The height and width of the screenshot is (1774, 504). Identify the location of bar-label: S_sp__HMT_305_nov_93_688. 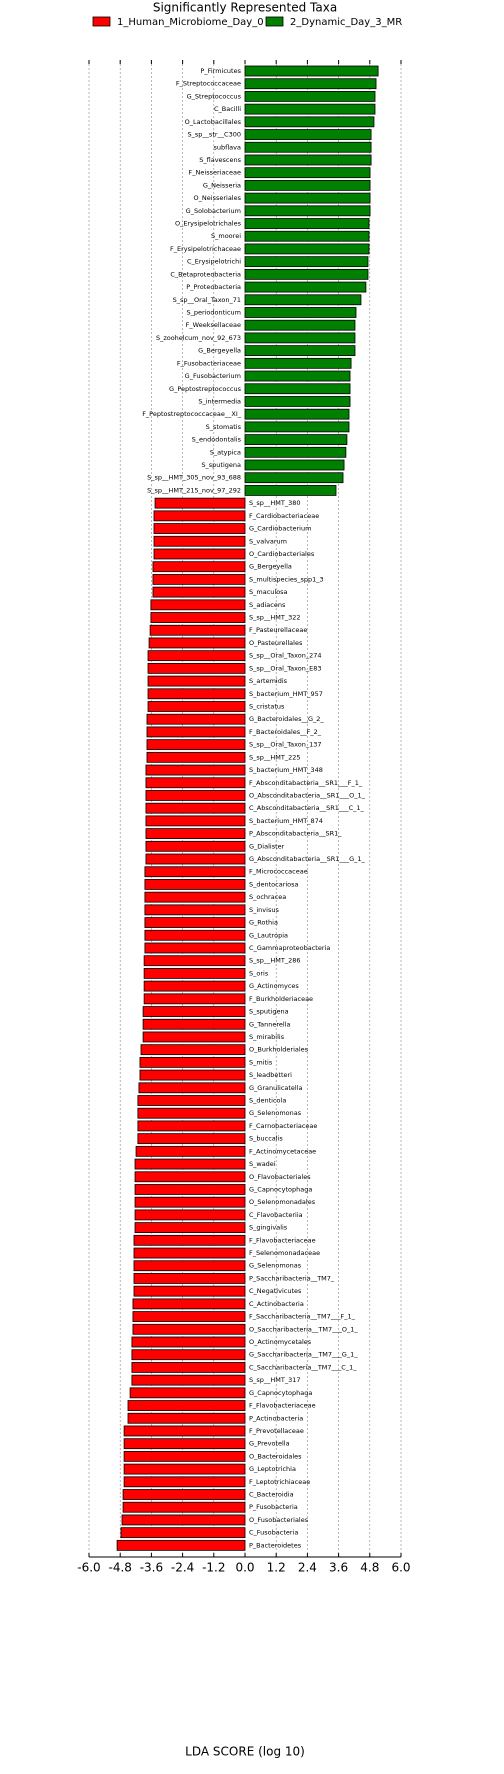
(194, 478).